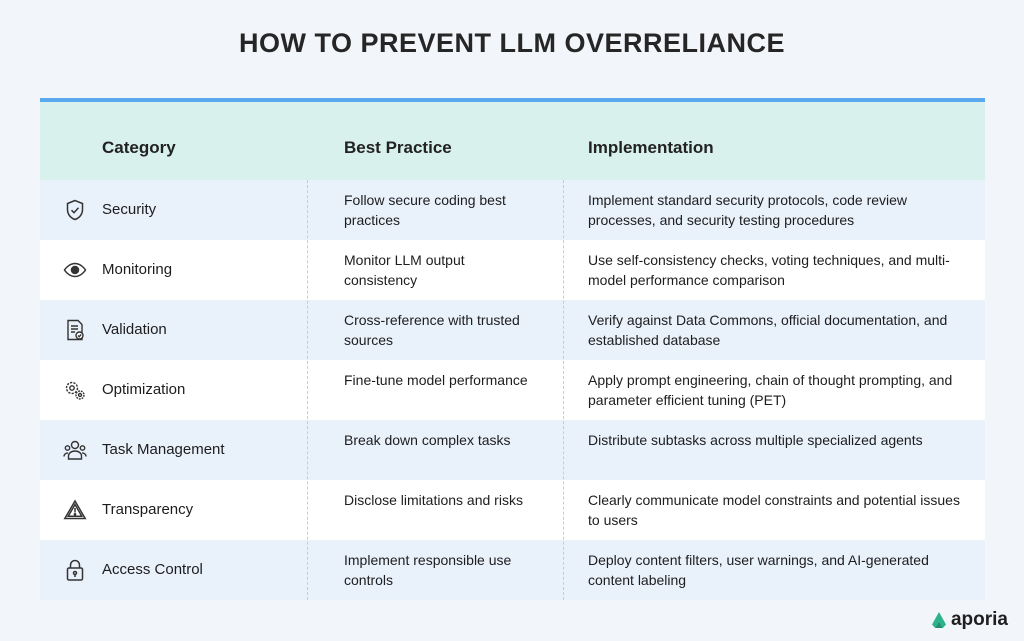 The height and width of the screenshot is (641, 1024). I want to click on aporia-logo-icon, so click(938, 620).